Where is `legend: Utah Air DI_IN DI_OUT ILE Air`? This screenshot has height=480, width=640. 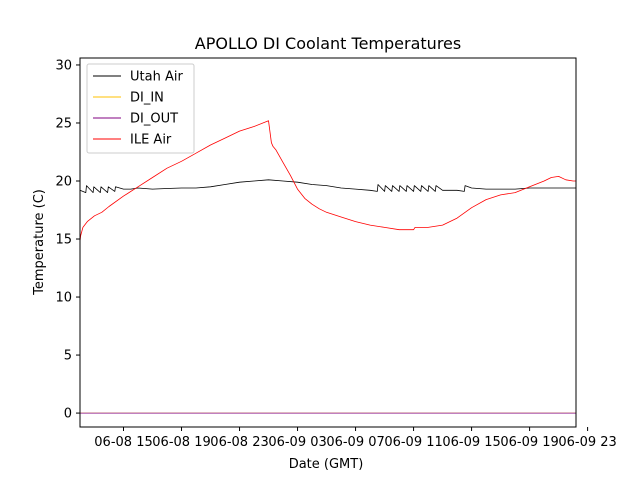
legend: Utah Air DI_IN DI_OUT ILE Air is located at coordinates (140, 108).